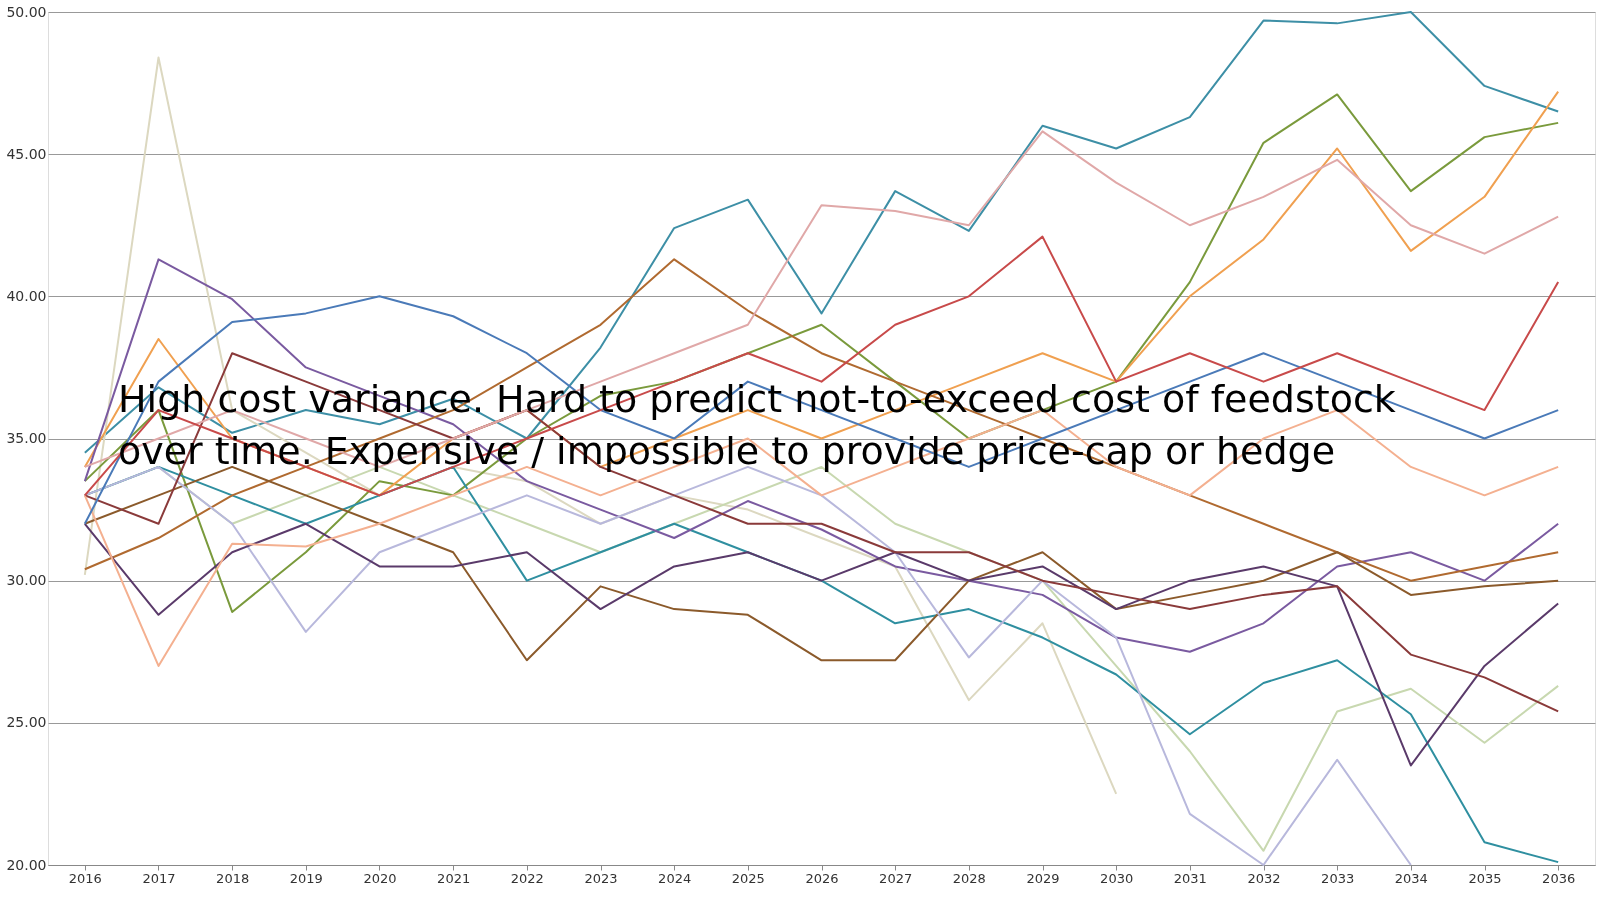  Describe the element at coordinates (159, 878) in the screenshot. I see `x-tick-label: 2017` at that location.